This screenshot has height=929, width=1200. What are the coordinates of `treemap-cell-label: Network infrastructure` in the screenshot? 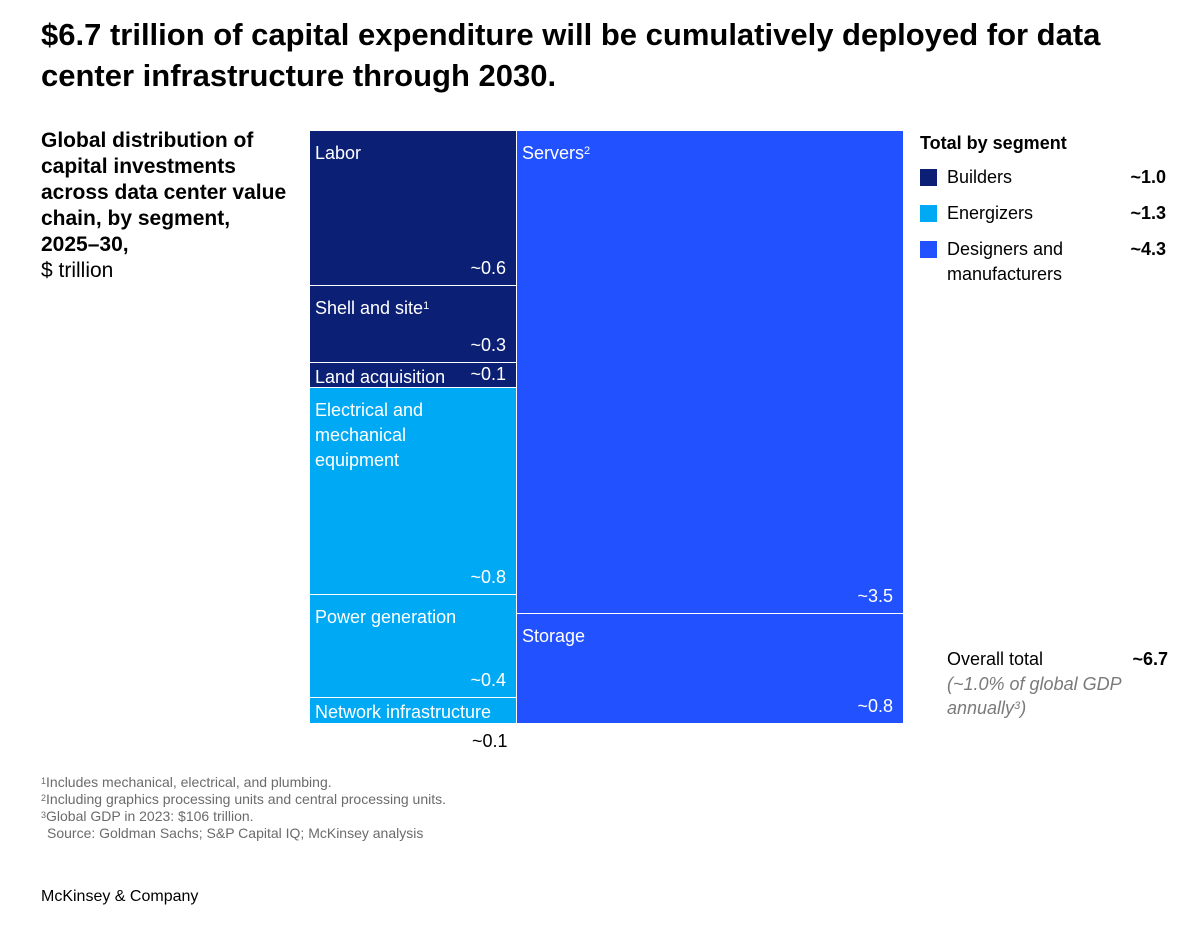 It's located at (403, 712).